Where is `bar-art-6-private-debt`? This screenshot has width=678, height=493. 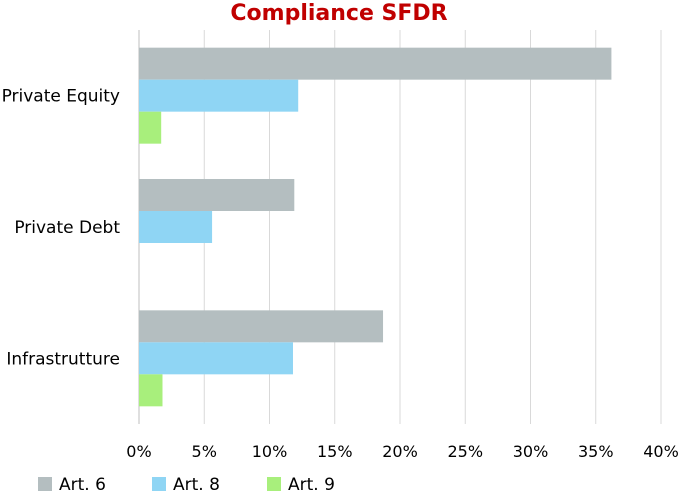 bar-art-6-private-debt is located at coordinates (217, 195).